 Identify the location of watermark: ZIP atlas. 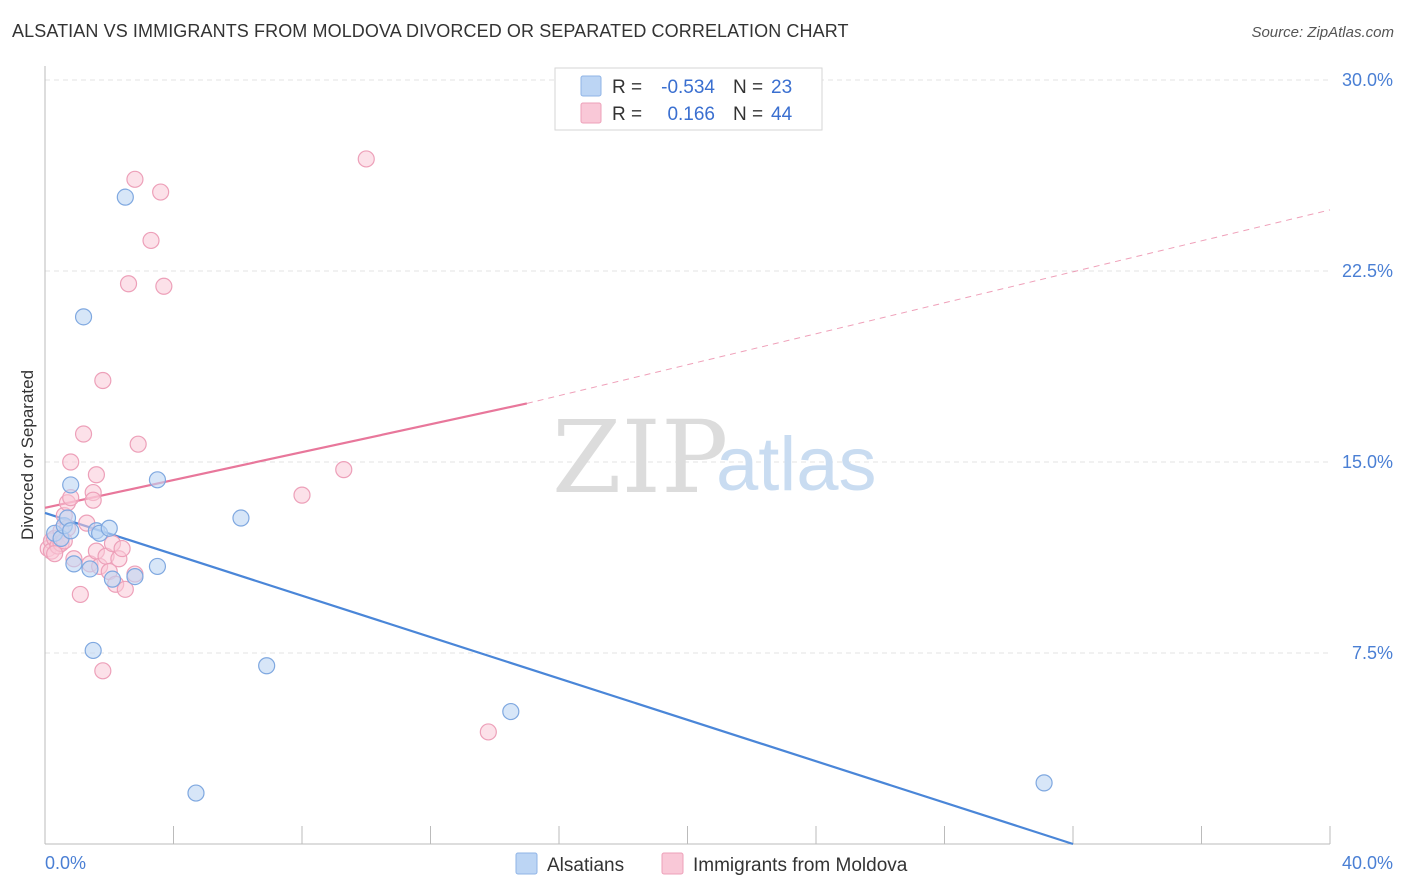
(714, 457).